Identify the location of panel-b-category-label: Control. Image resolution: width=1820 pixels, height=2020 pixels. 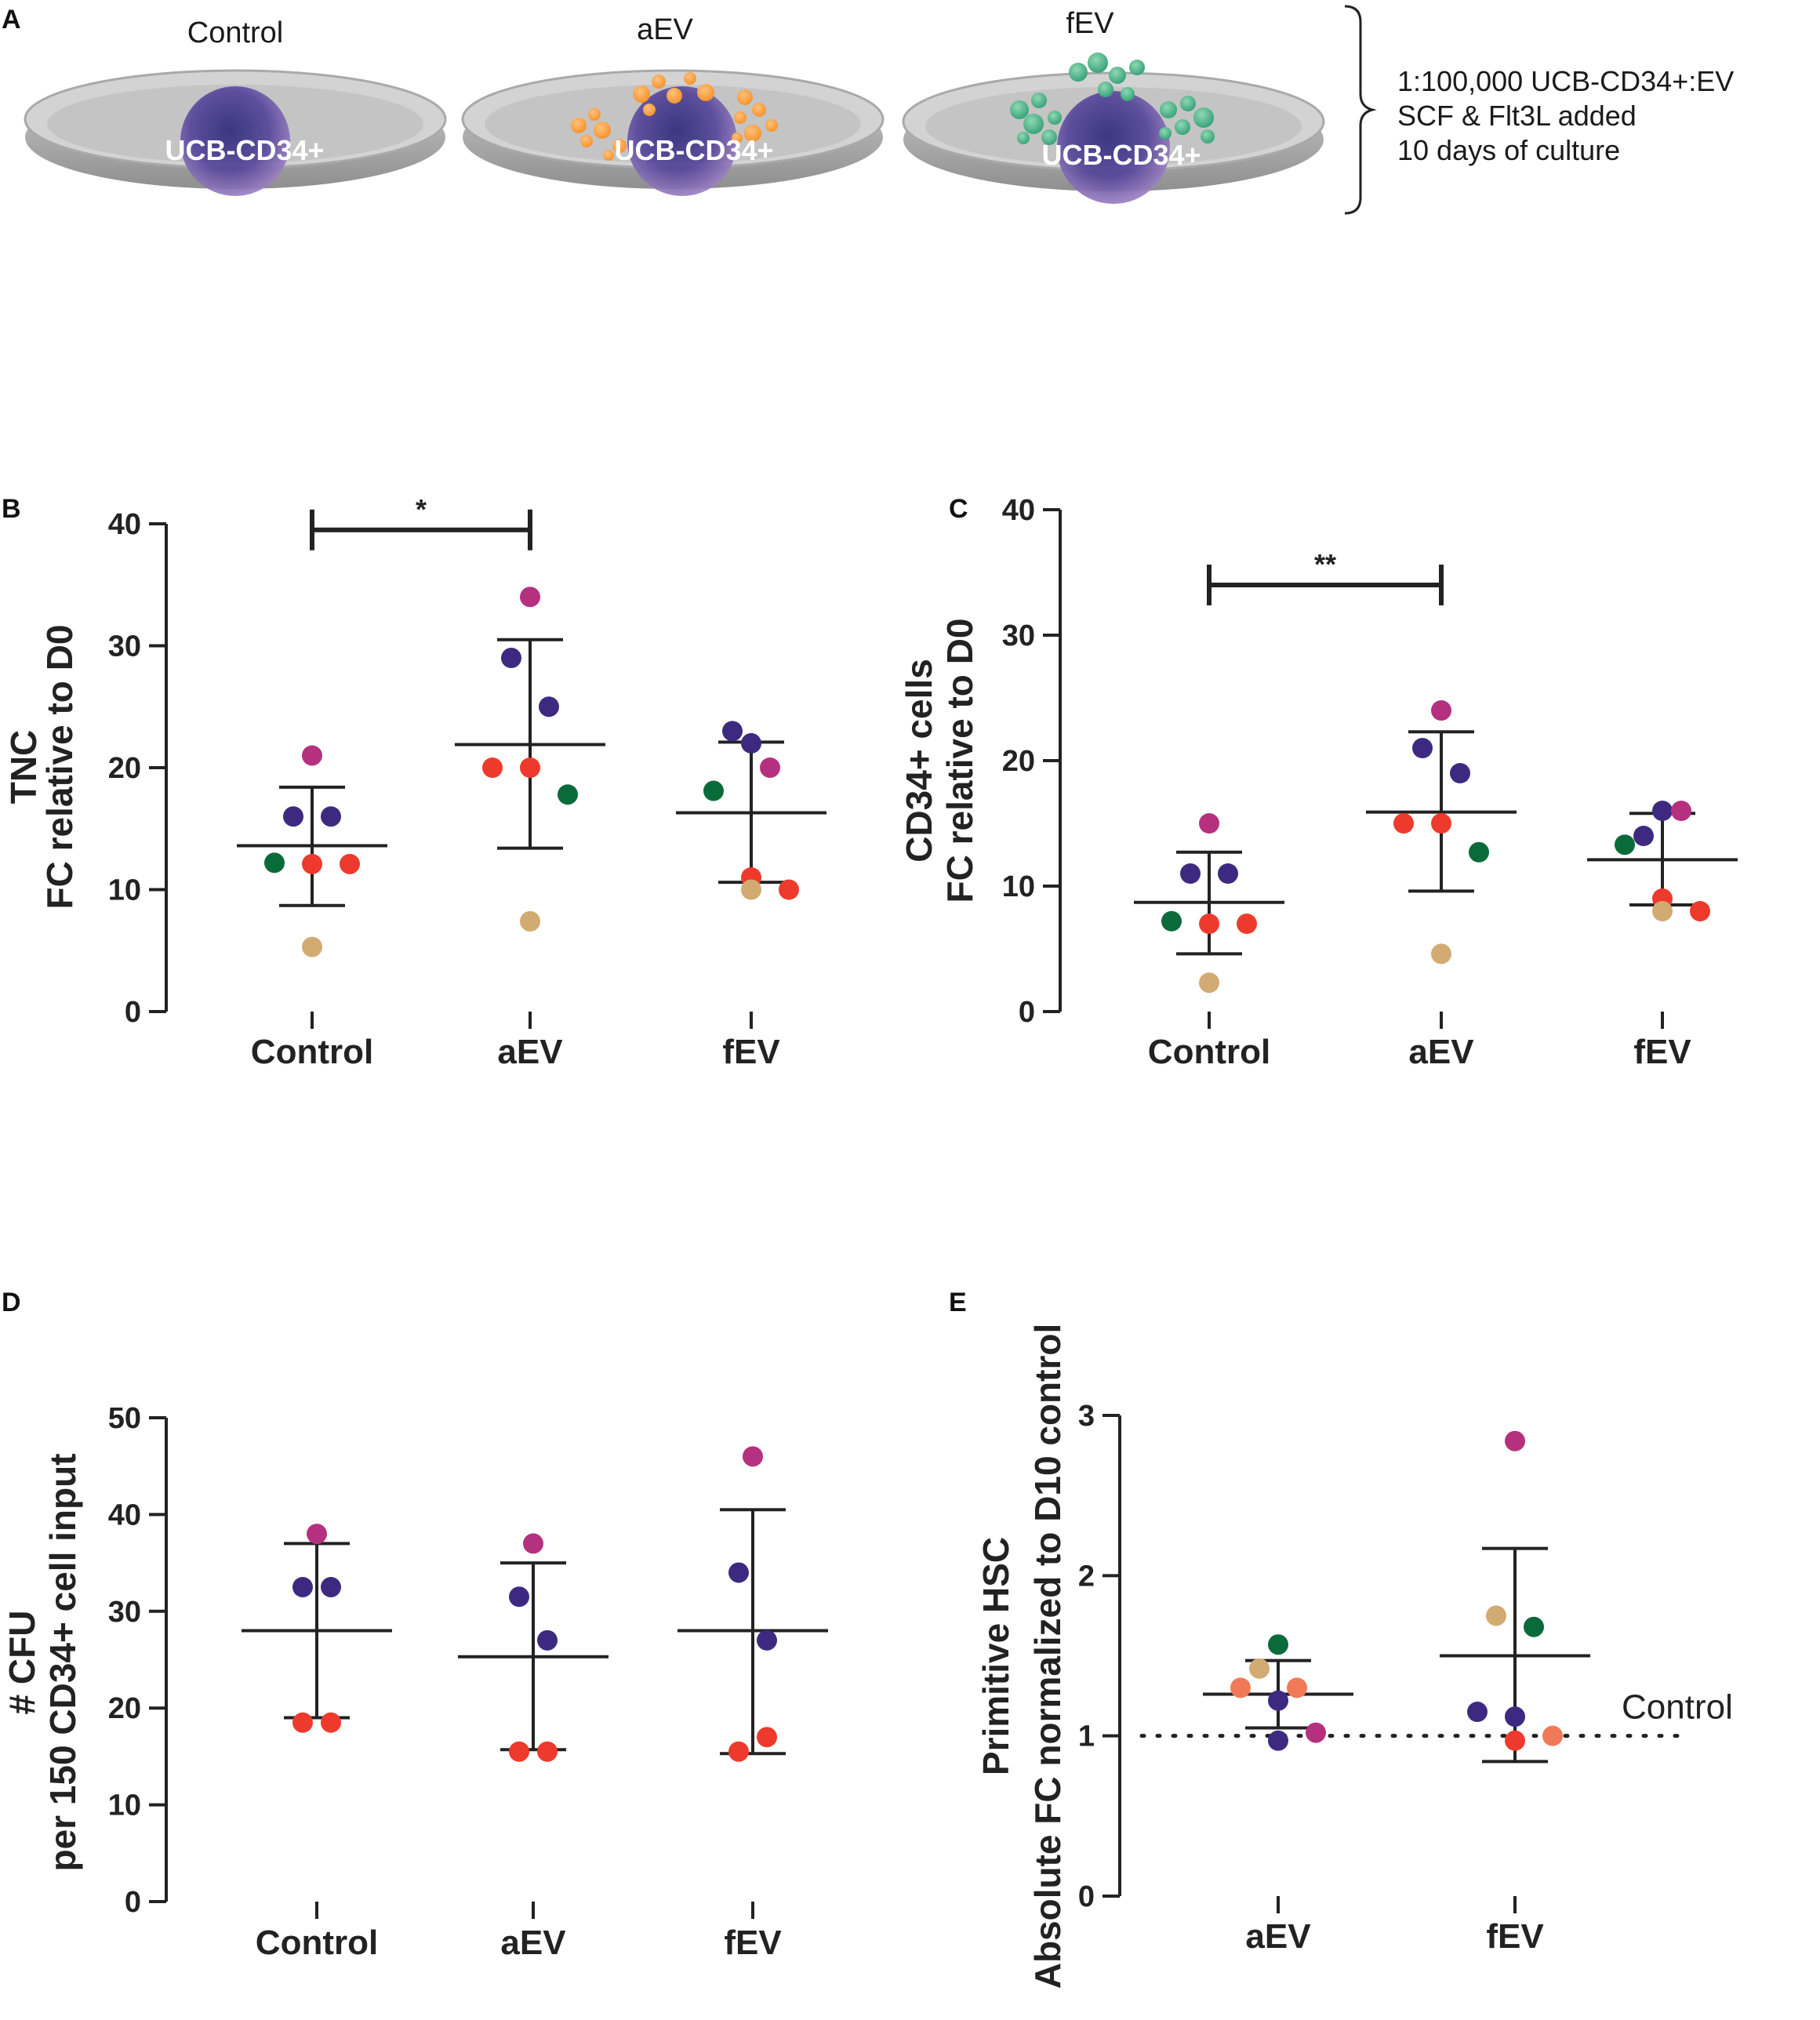
(312, 1052).